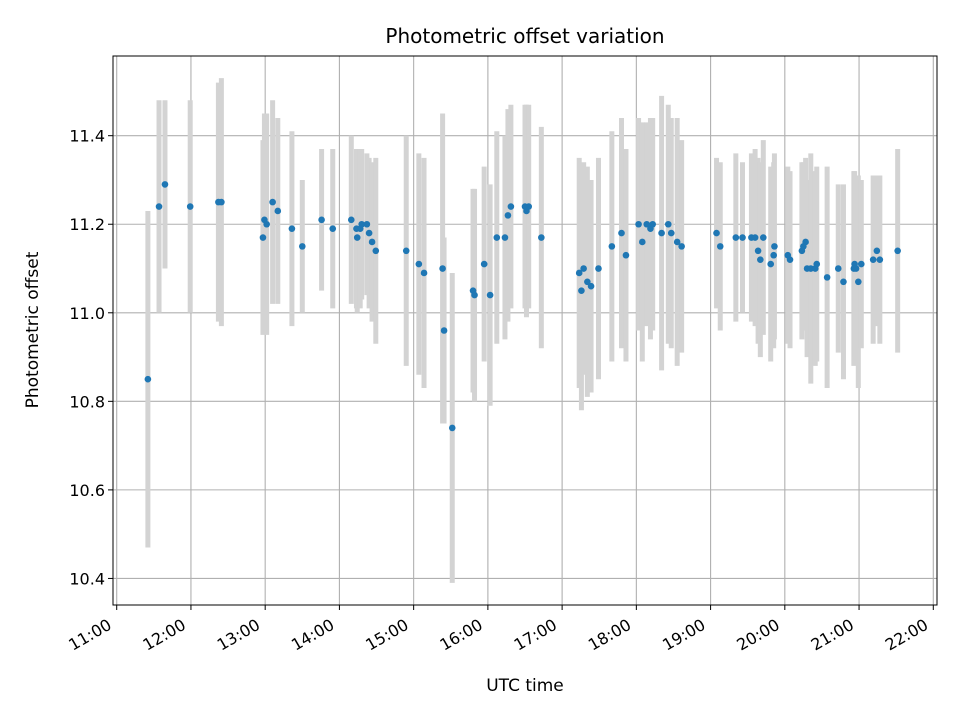 The height and width of the screenshot is (720, 960). What do you see at coordinates (87, 136) in the screenshot?
I see `y-tick-label: 11.4` at bounding box center [87, 136].